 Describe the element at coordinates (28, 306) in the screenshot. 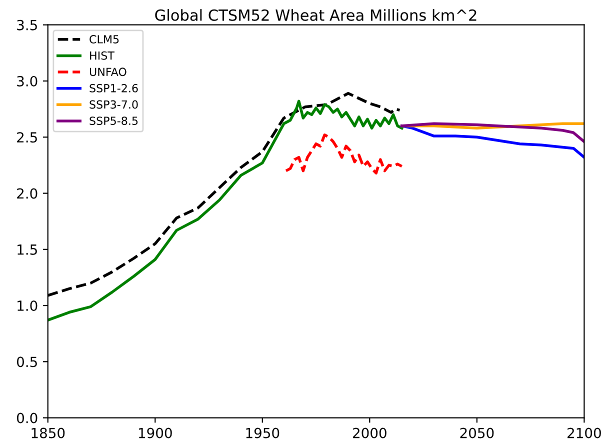

I see `y-tick-label: 1.0` at that location.